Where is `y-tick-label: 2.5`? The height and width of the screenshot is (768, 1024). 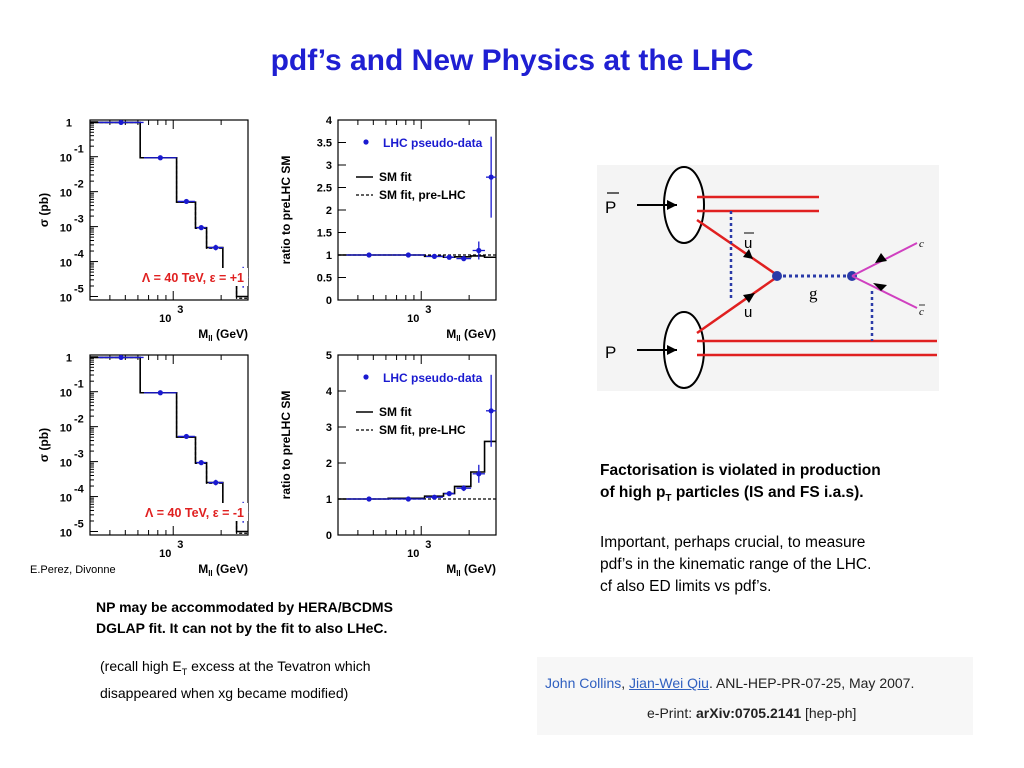 y-tick-label: 2.5 is located at coordinates (324, 189).